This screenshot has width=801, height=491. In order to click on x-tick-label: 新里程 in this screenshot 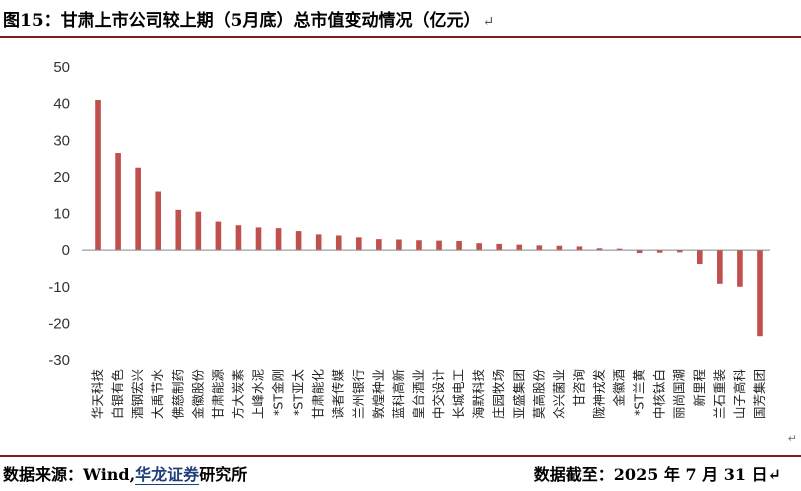, I will do `click(699, 388)`.